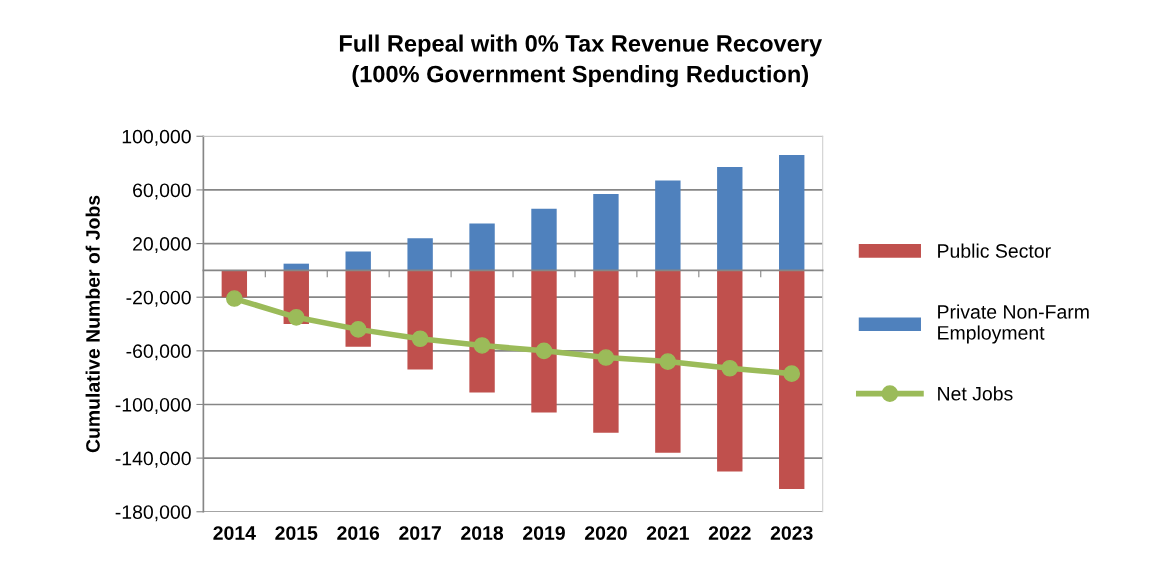  I want to click on y-tick-label: -140,000, so click(153, 459).